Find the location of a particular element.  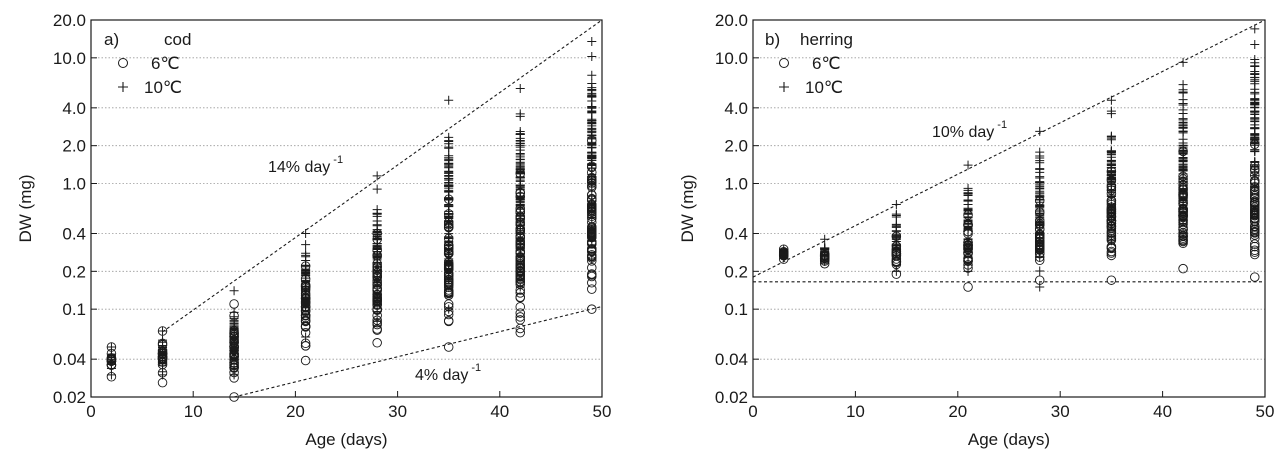

y-tick-label: 10.0 is located at coordinates (731, 58).